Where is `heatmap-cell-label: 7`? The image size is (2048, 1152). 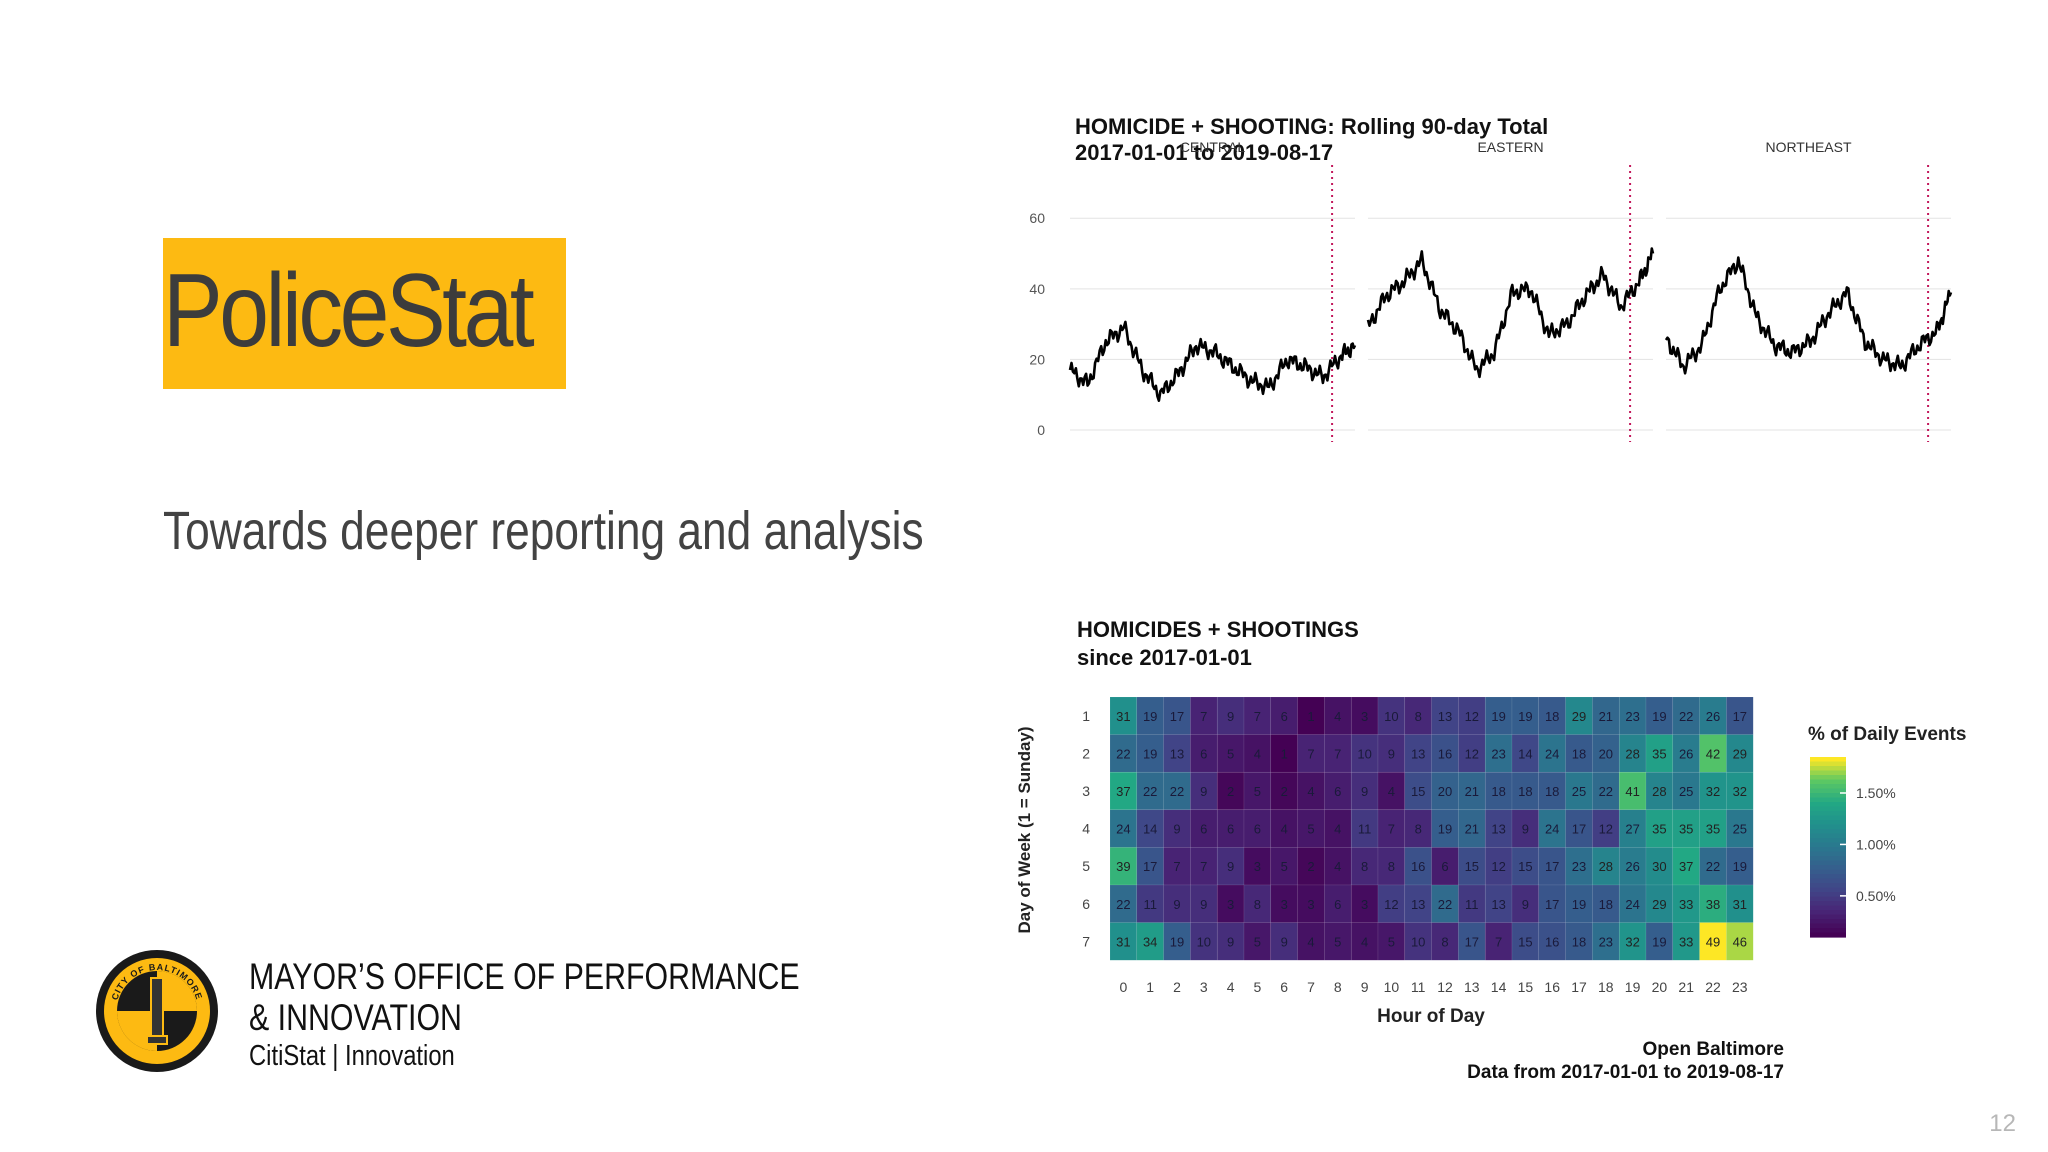 heatmap-cell-label: 7 is located at coordinates (1391, 829).